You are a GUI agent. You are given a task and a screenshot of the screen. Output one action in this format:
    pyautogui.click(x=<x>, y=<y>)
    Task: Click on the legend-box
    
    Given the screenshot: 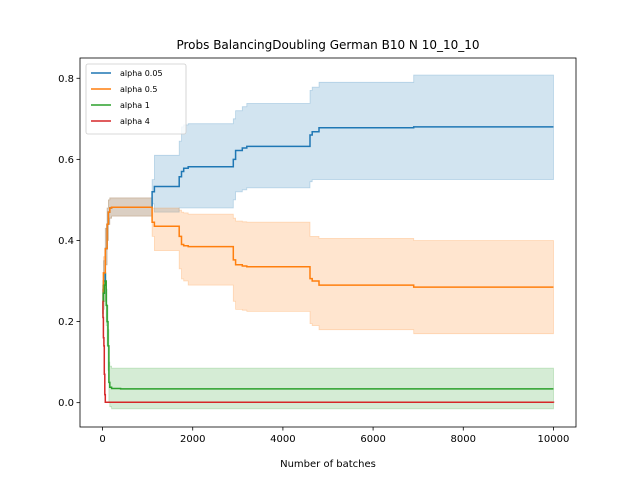 What is the action you would take?
    pyautogui.click(x=136, y=99)
    